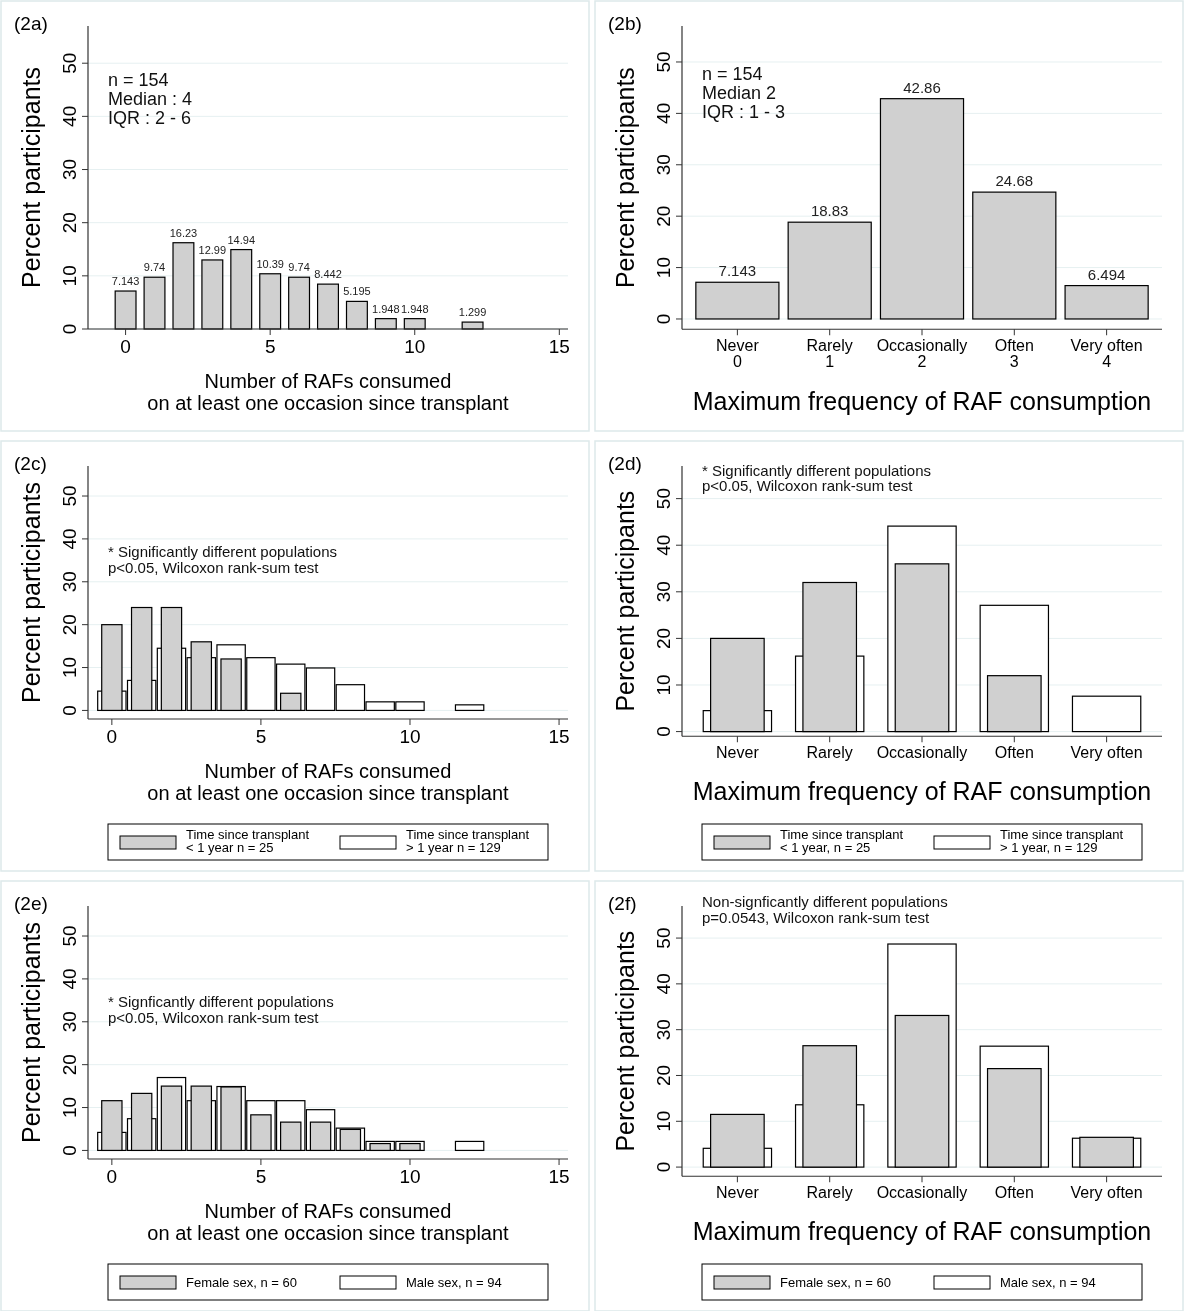 The image size is (1184, 1311). Describe the element at coordinates (150, 118) in the screenshot. I see `annotation: IQR : 2 - 6` at that location.